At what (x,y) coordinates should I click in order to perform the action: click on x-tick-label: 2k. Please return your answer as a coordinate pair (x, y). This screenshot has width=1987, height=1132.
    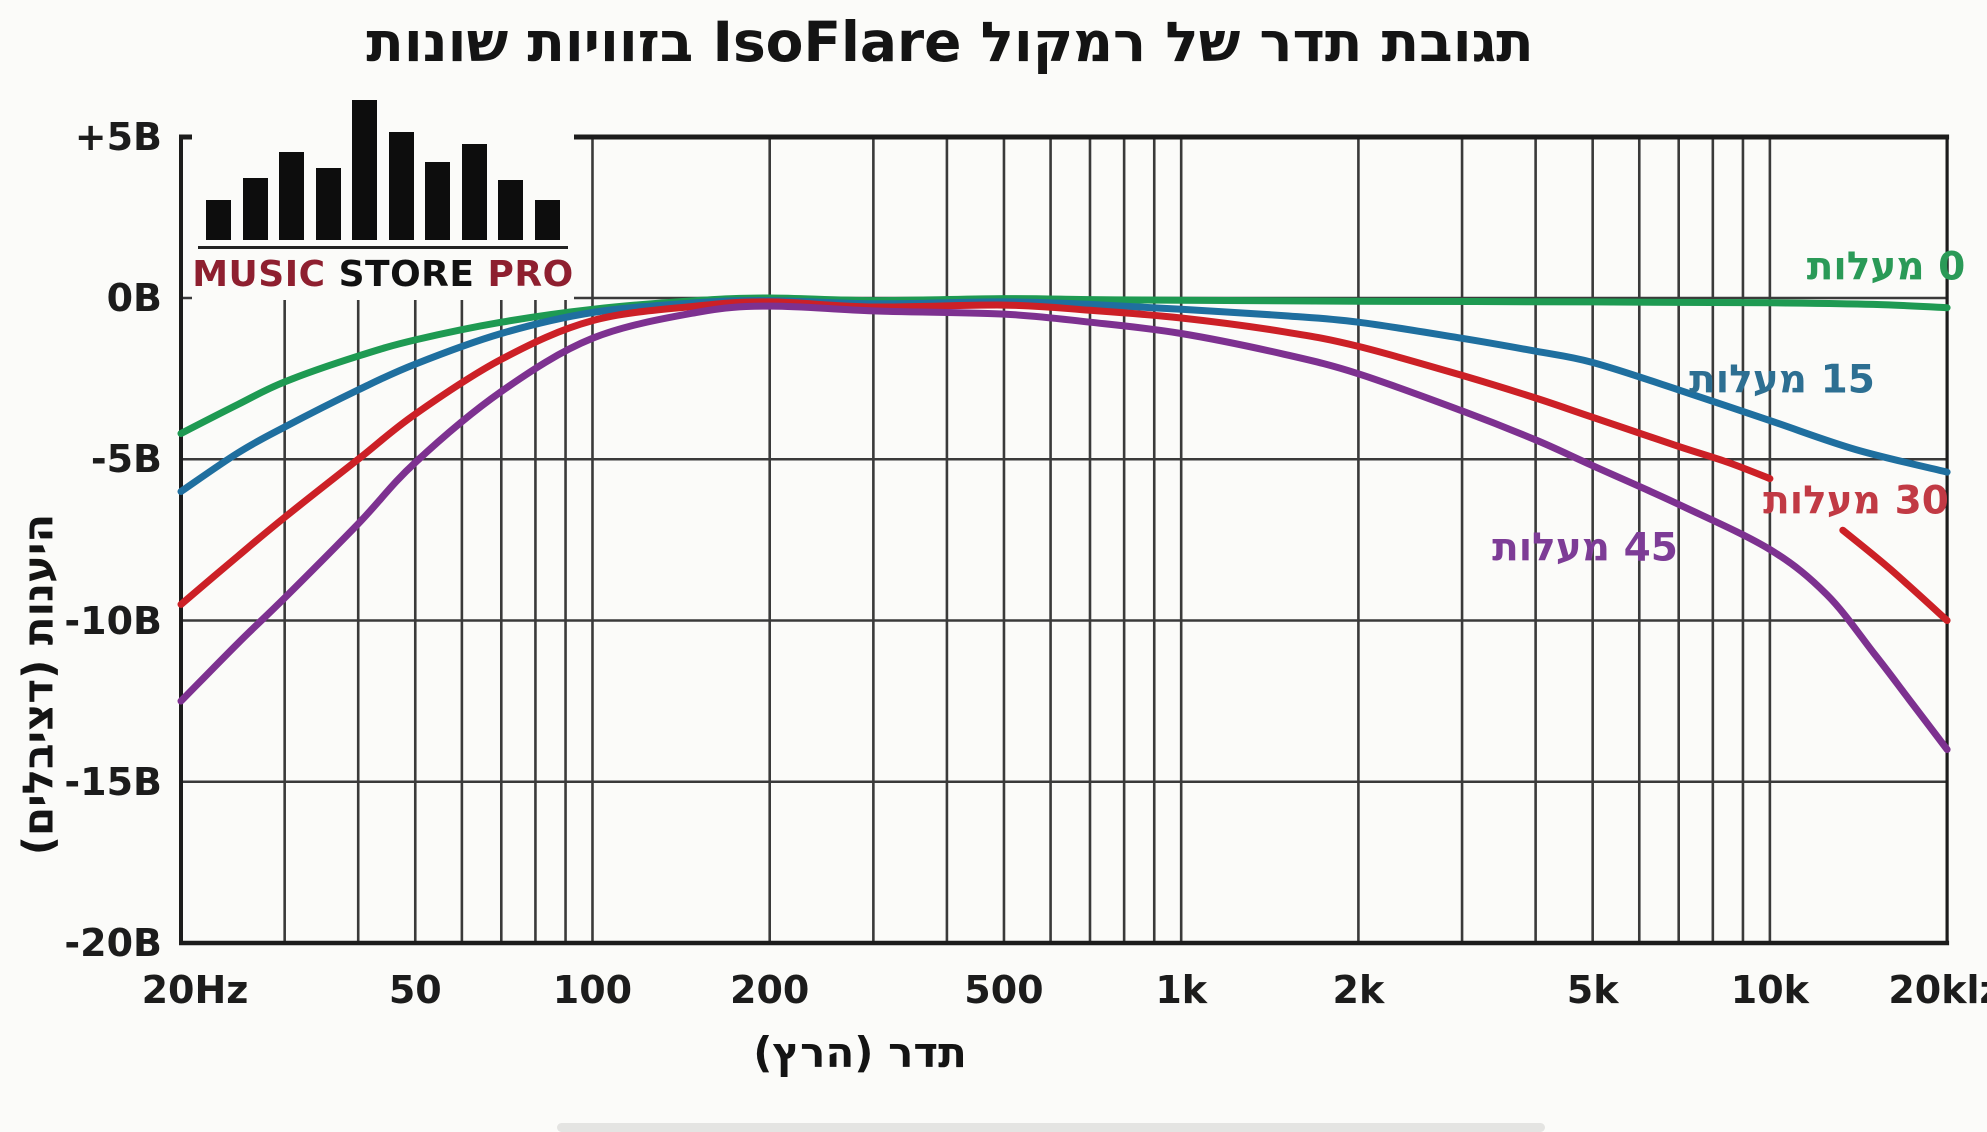
    Looking at the image, I should click on (1358, 990).